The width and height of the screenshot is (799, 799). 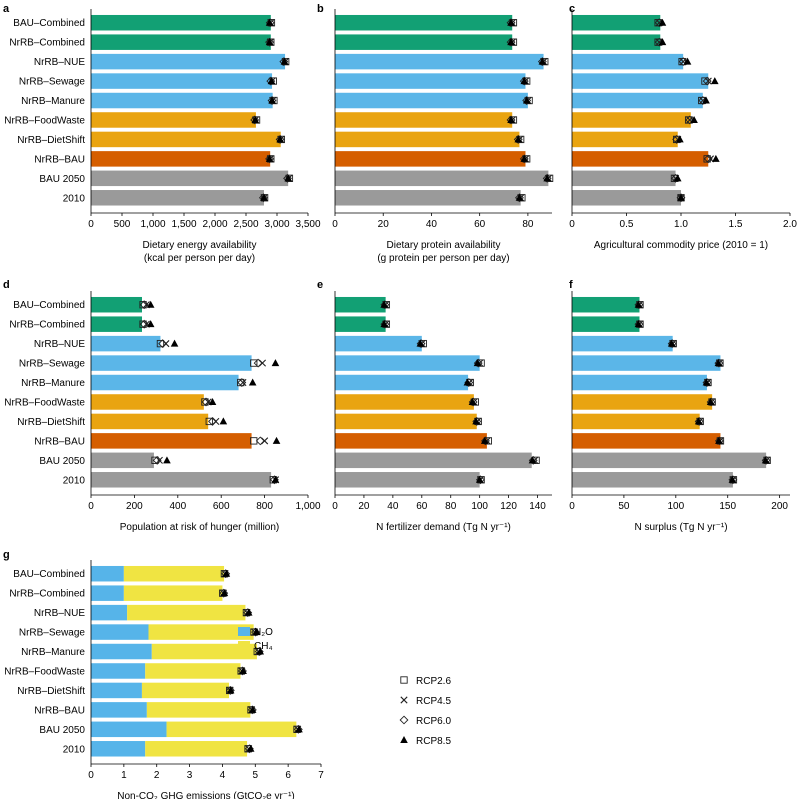 What do you see at coordinates (221, 506) in the screenshot?
I see `x-tick-label: 600` at bounding box center [221, 506].